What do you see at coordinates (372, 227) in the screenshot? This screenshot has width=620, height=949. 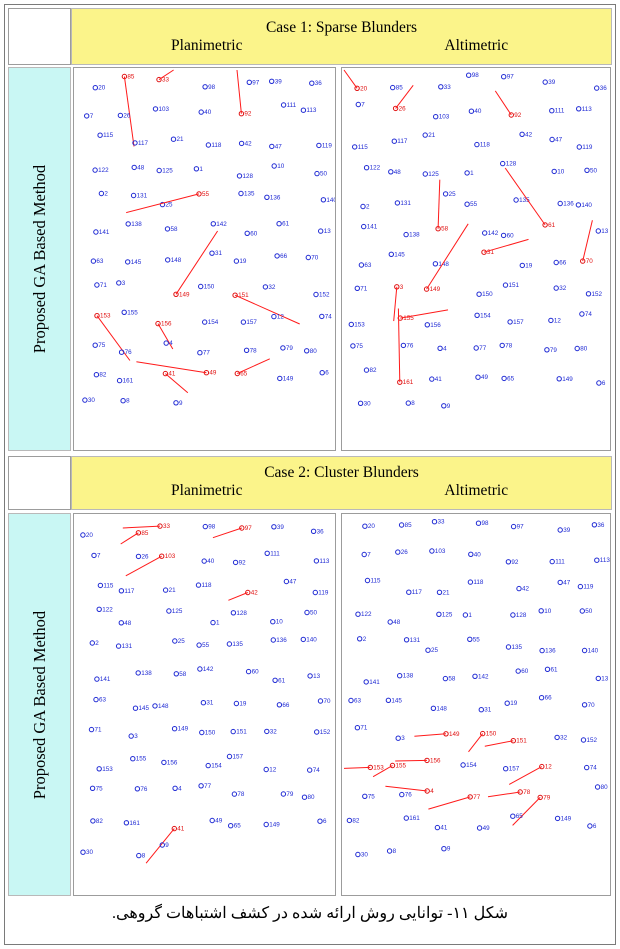 I see `point-label: 141` at bounding box center [372, 227].